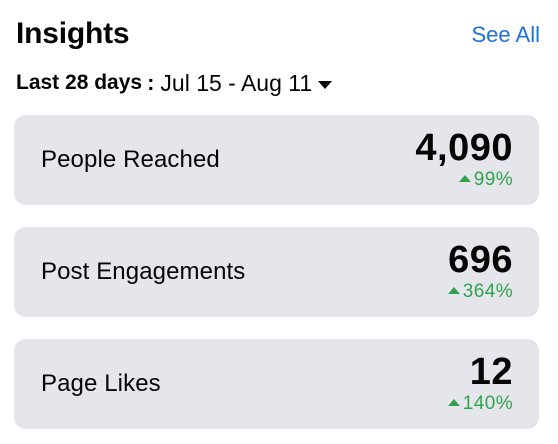 The height and width of the screenshot is (444, 558). Describe the element at coordinates (480, 260) in the screenshot. I see `metric-value: 696` at that location.